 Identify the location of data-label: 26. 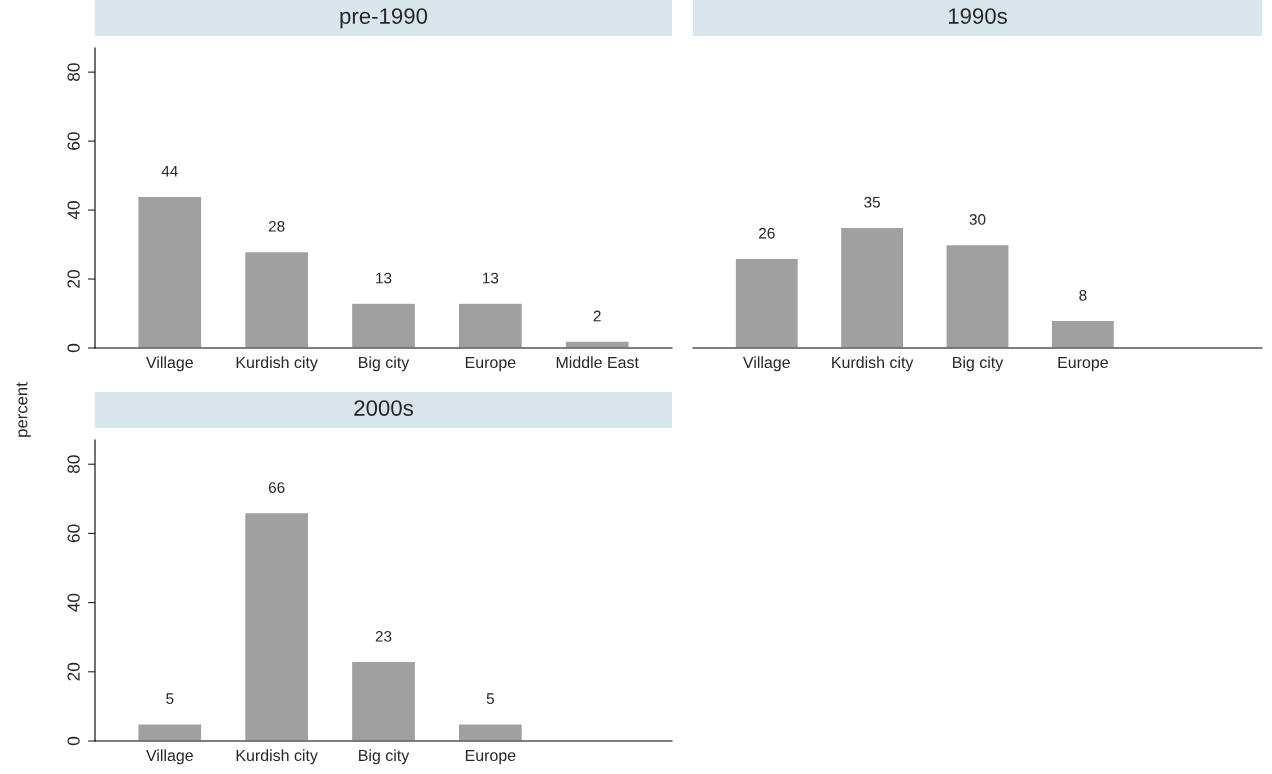
(767, 233).